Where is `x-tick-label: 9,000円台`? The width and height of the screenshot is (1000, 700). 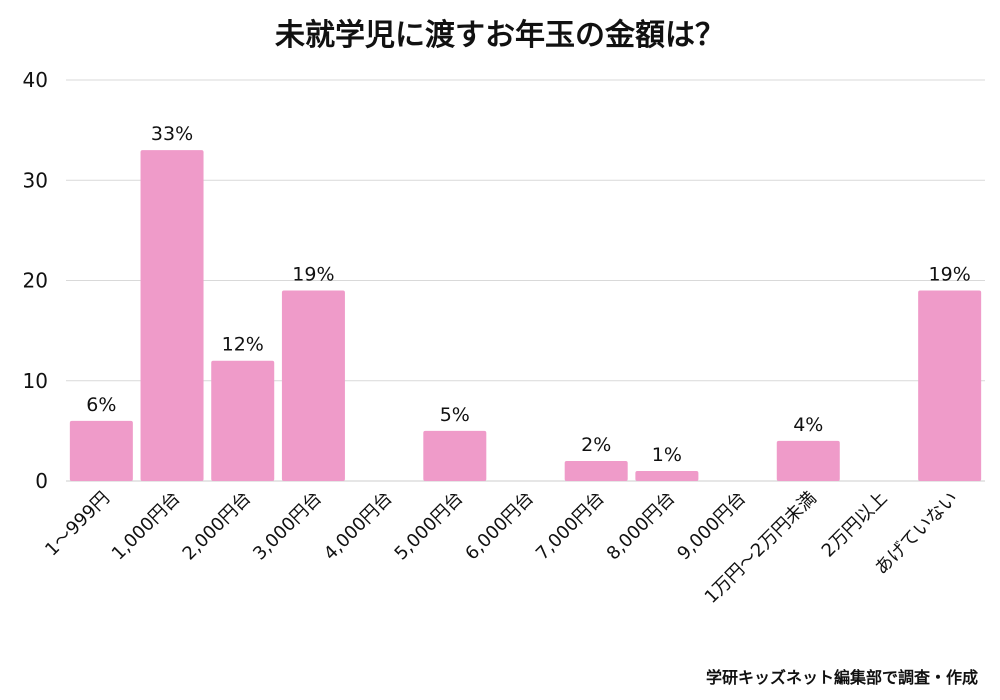 x-tick-label: 9,000円台 is located at coordinates (711, 526).